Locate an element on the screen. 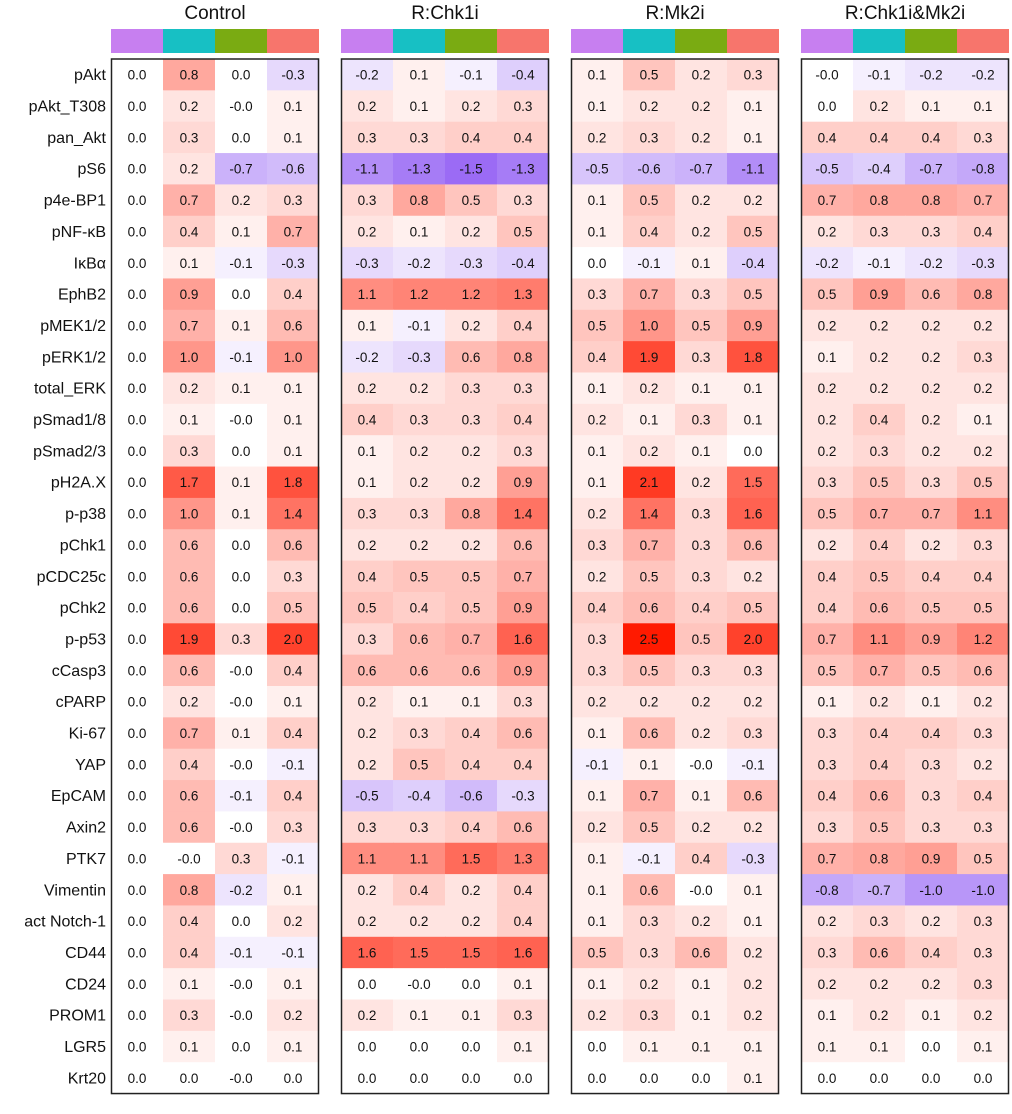 The height and width of the screenshot is (1114, 1012). row-label: CD44 is located at coordinates (85, 953).